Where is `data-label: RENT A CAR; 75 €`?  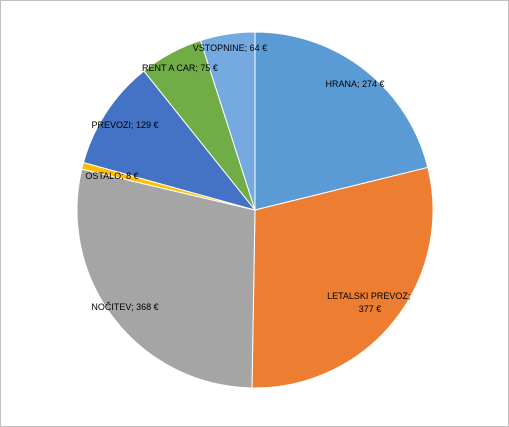
data-label: RENT A CAR; 75 € is located at coordinates (180, 68).